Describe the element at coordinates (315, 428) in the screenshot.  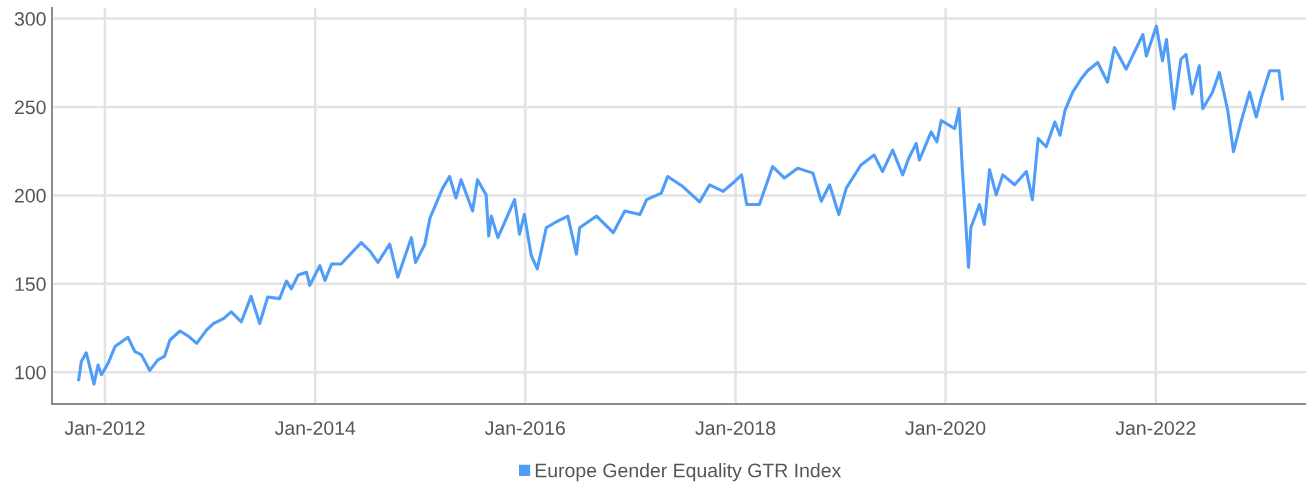
I see `x-tick-label: Jan-2014` at that location.